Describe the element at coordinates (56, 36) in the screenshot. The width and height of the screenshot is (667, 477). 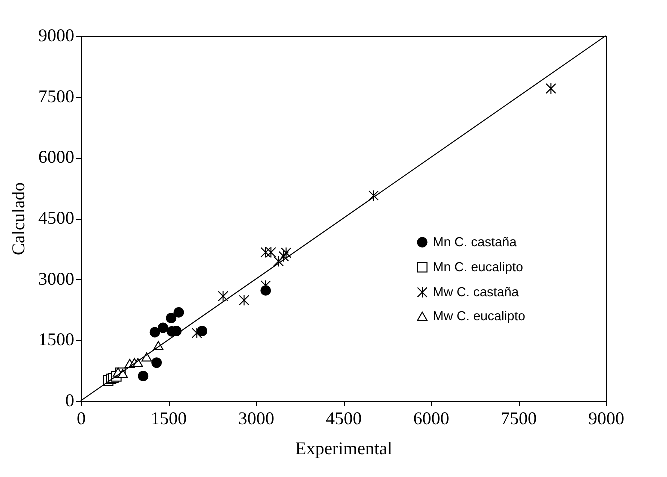
I see `y-tick-label: 9000` at that location.